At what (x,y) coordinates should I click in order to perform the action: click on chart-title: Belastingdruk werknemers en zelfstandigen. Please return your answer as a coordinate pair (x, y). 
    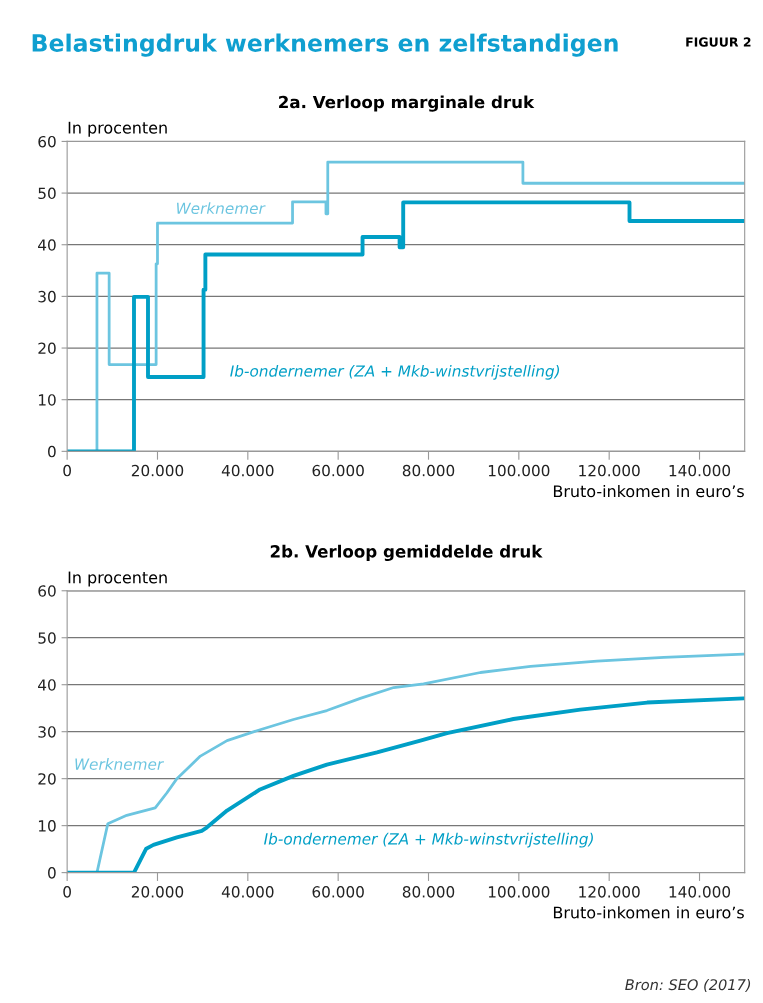
    Looking at the image, I should click on (325, 45).